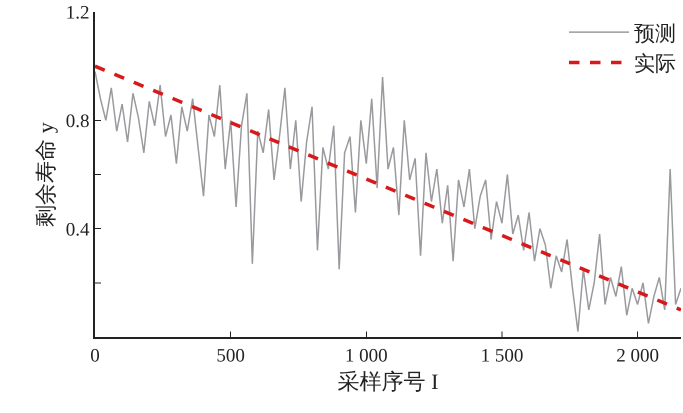 The width and height of the screenshot is (683, 413). Describe the element at coordinates (45, 174) in the screenshot. I see `y-axis-title: 剩余寿命 y` at that location.